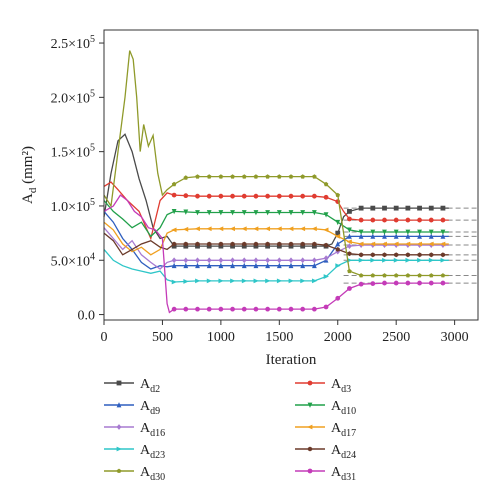  What do you see at coordinates (276, 245) in the screenshot?
I see `series-Ad24` at bounding box center [276, 245].